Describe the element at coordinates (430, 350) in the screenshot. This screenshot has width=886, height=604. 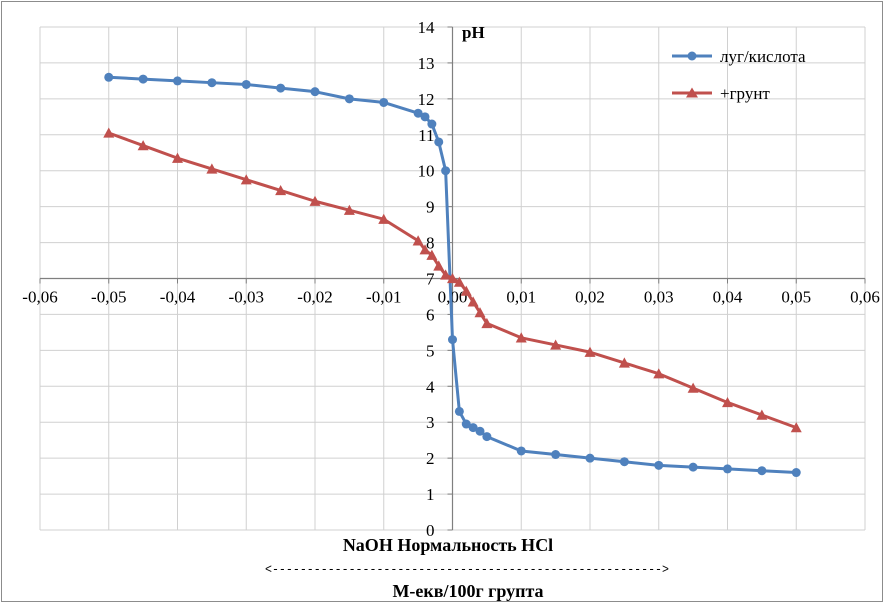
I see `y-tick-label: 5` at that location.